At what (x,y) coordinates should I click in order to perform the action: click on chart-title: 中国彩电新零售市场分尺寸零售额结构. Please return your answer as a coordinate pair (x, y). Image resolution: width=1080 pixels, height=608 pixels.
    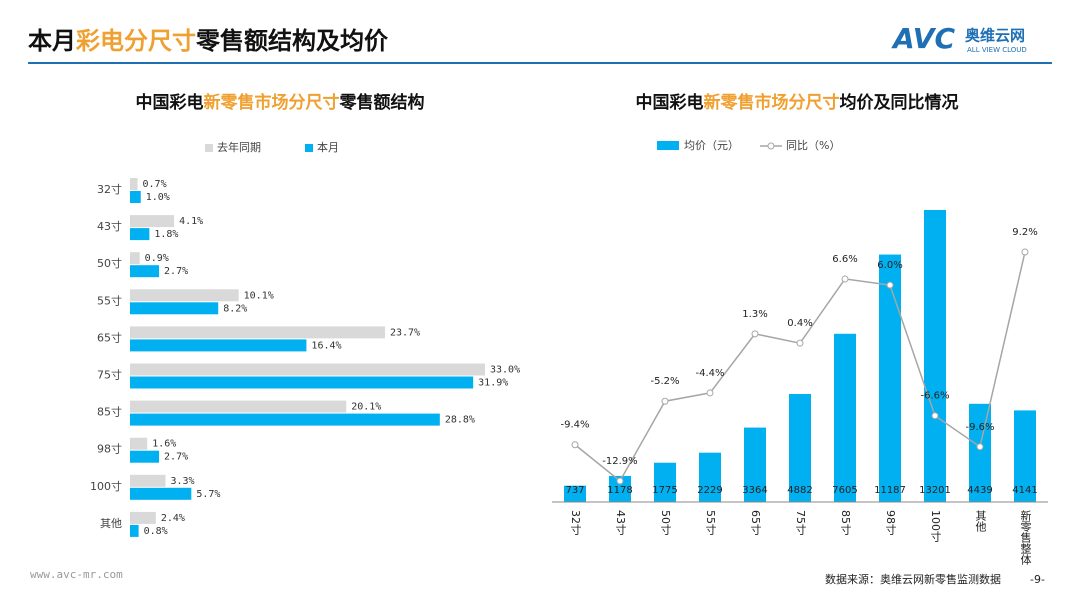
    Looking at the image, I should click on (280, 102).